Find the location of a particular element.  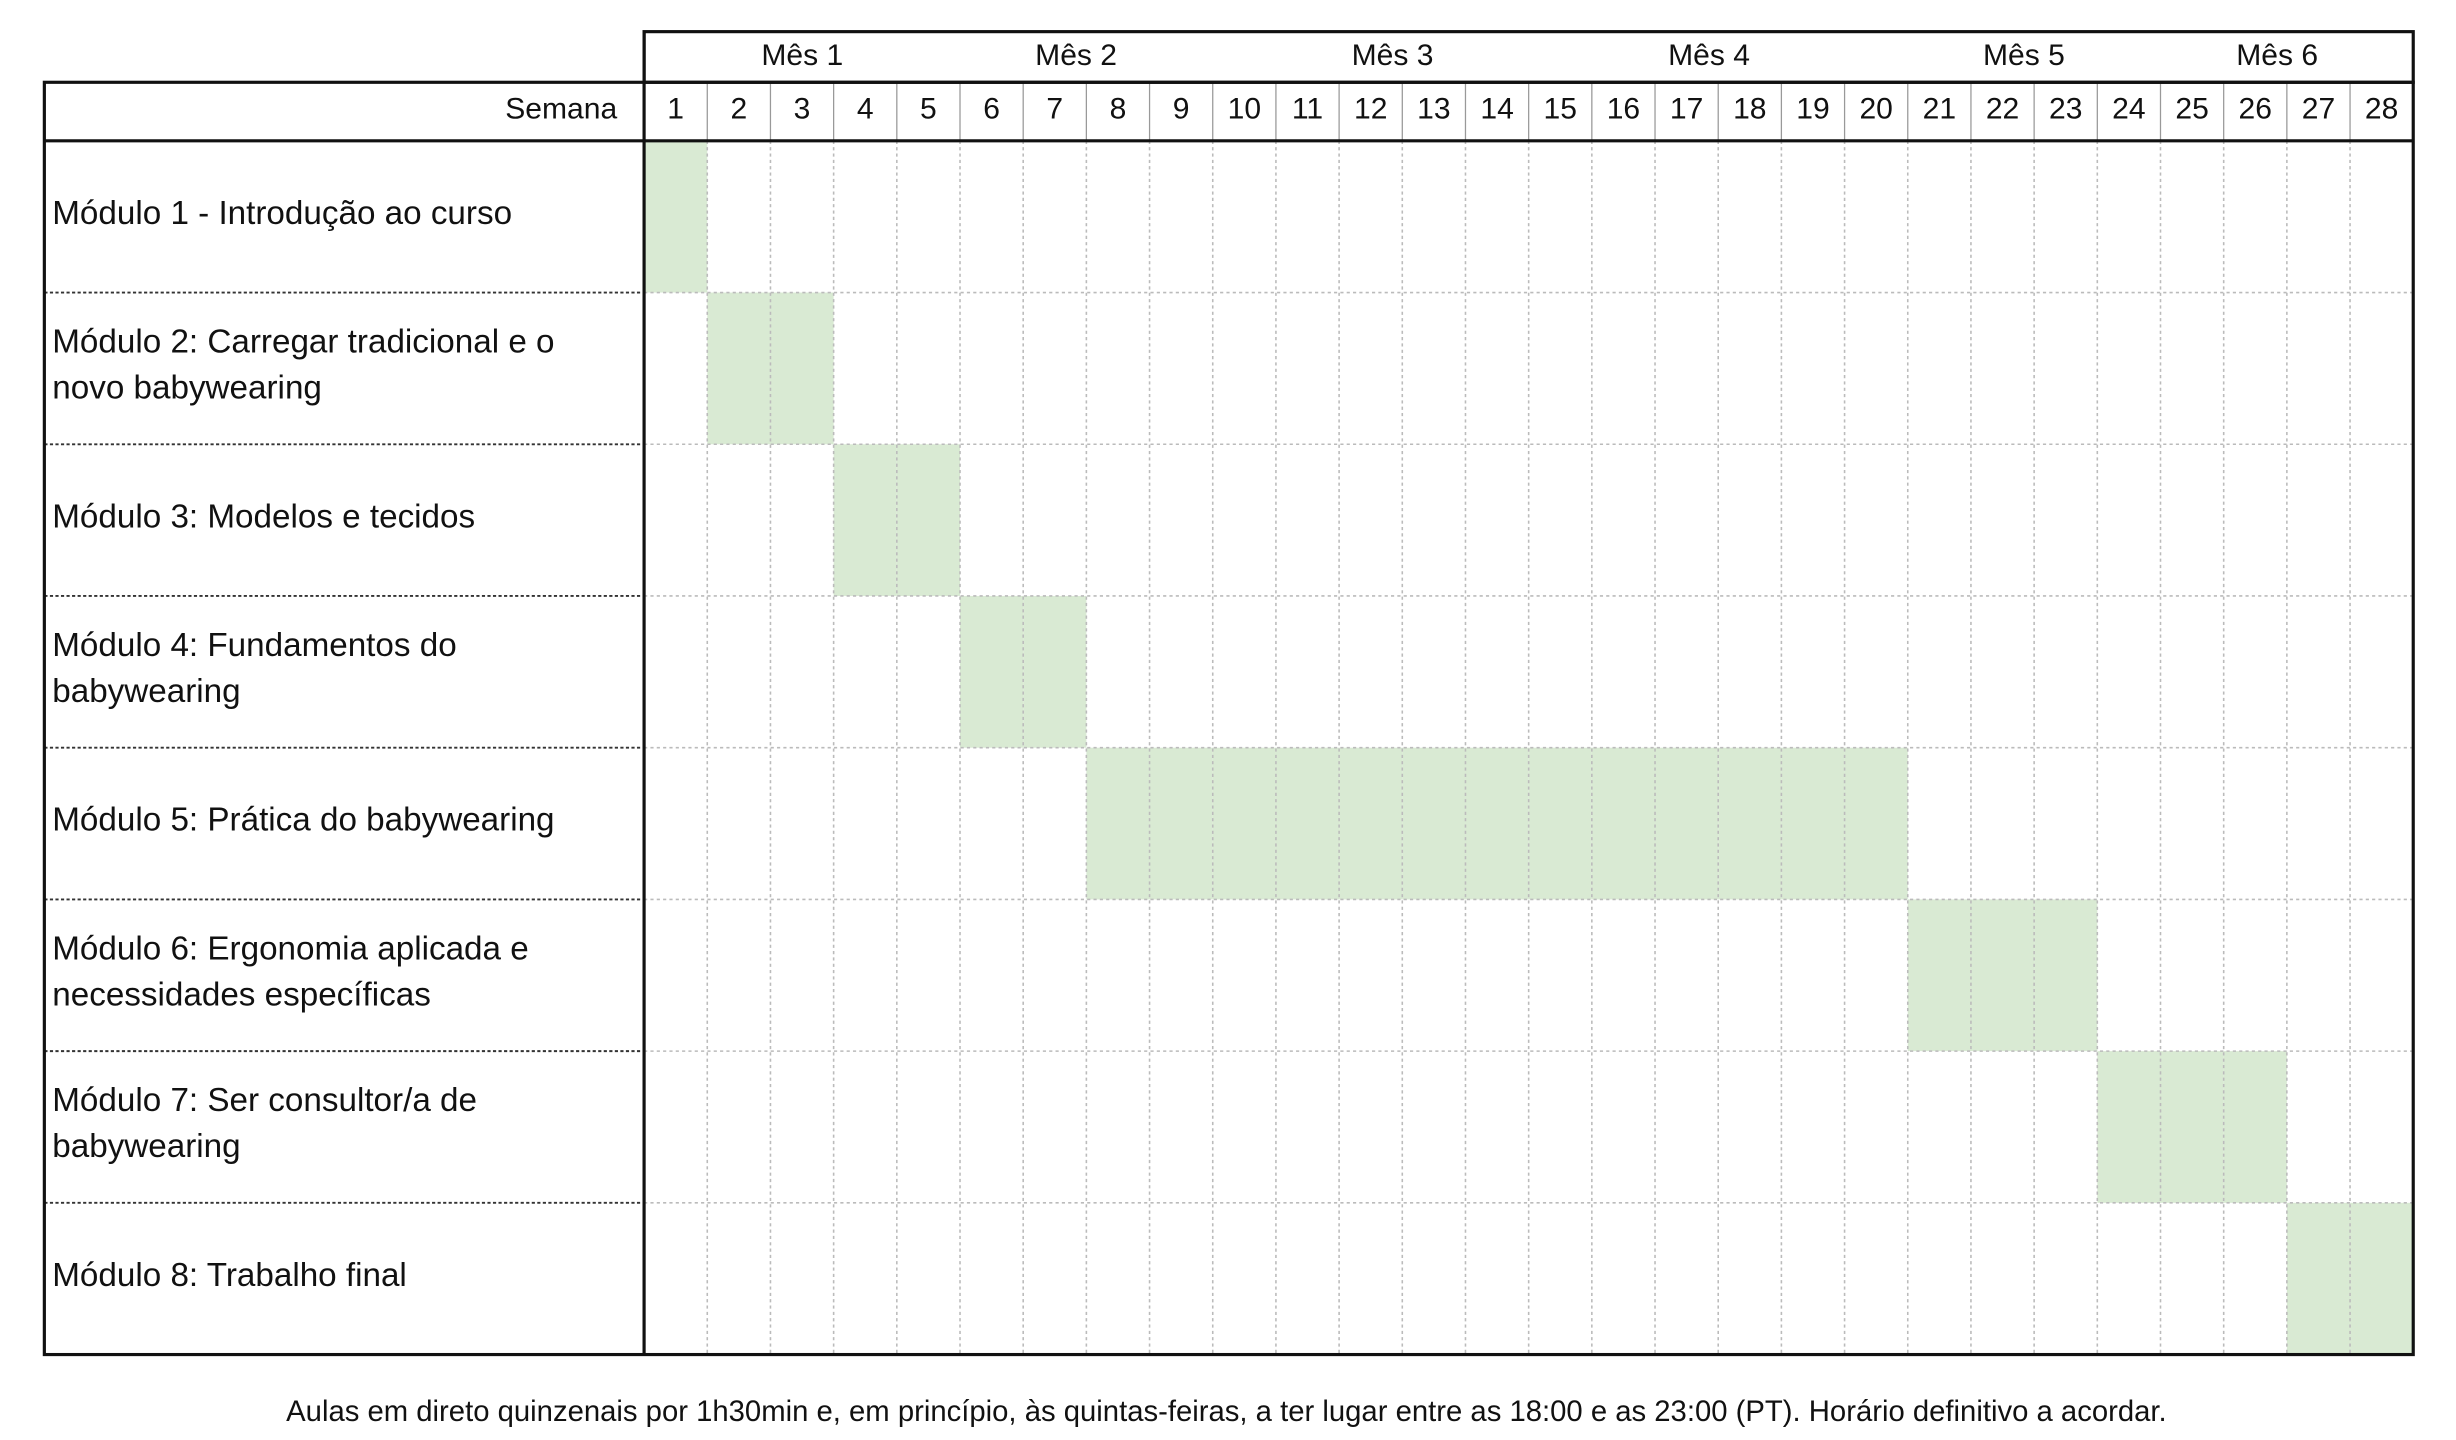

module-label: Módulo 5: Prática do babywearing is located at coordinates (303, 820).